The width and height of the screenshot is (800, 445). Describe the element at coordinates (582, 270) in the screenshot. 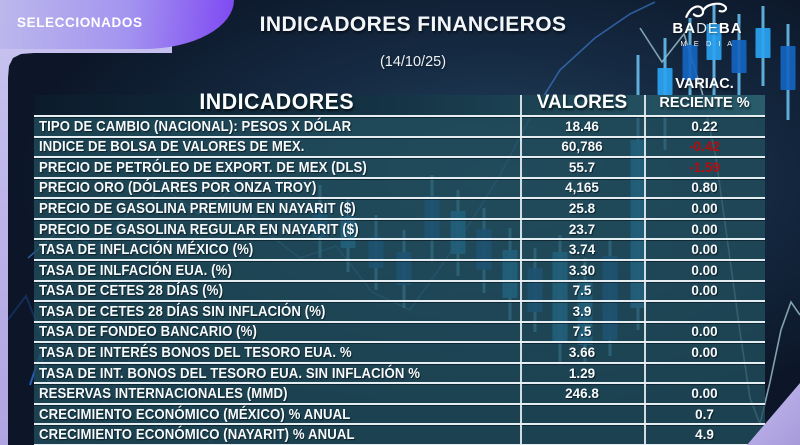

I see `indicator-value: 3.30` at that location.